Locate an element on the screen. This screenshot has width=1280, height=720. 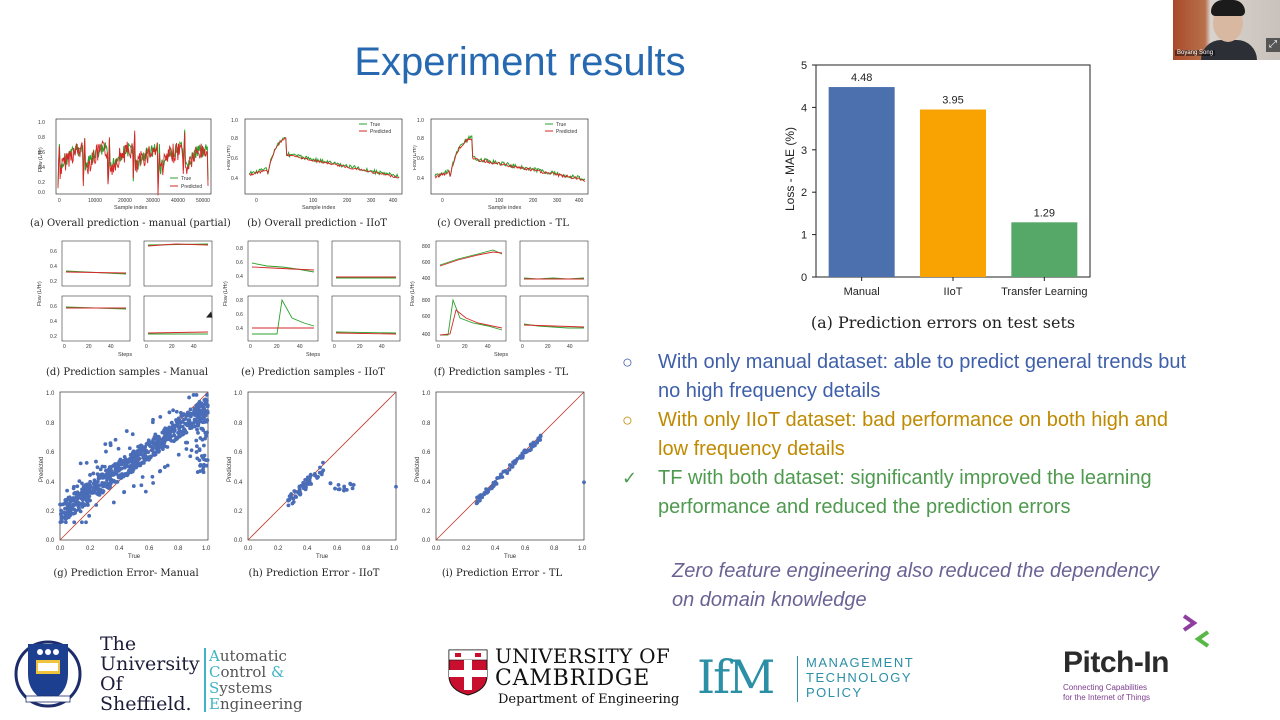
caption-c: (c) Overall prediction - TL is located at coordinates (503, 223).